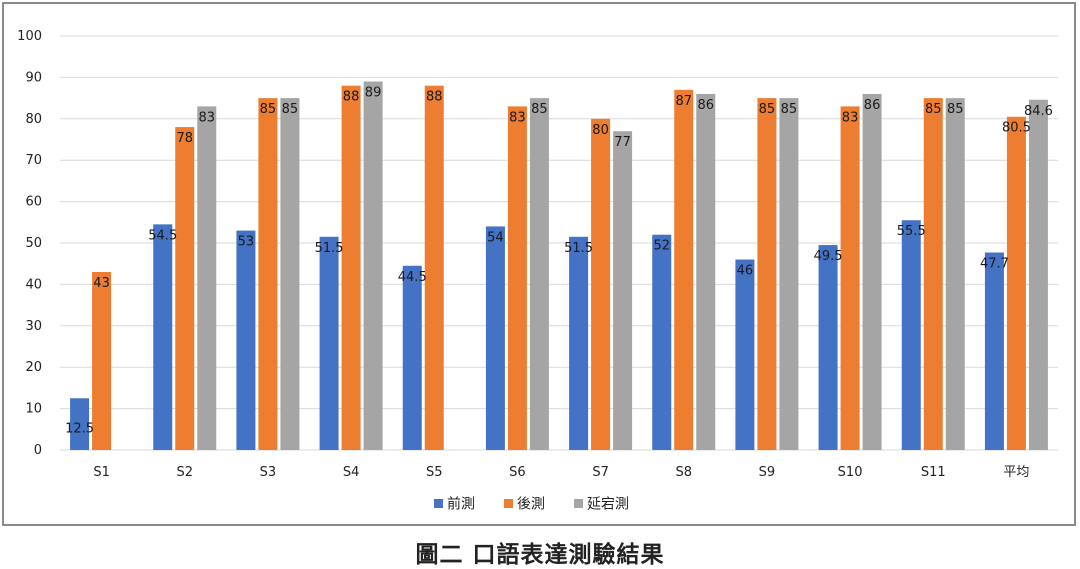 This screenshot has width=1080, height=569. What do you see at coordinates (683, 472) in the screenshot?
I see `x-tick-label: S8` at bounding box center [683, 472].